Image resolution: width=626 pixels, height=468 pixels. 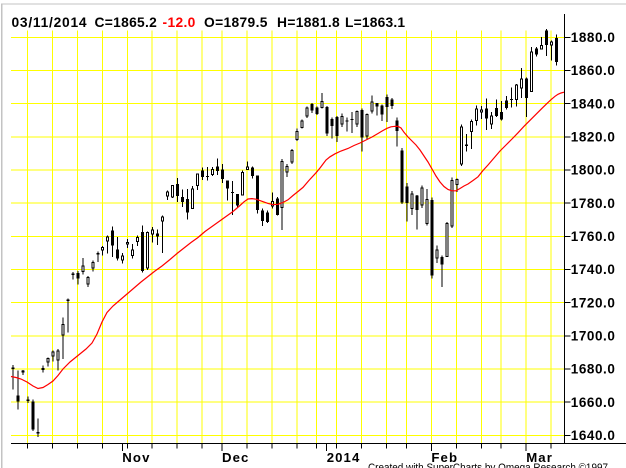 What do you see at coordinates (593, 369) in the screenshot?
I see `svg-text: 1680.0` at bounding box center [593, 369].